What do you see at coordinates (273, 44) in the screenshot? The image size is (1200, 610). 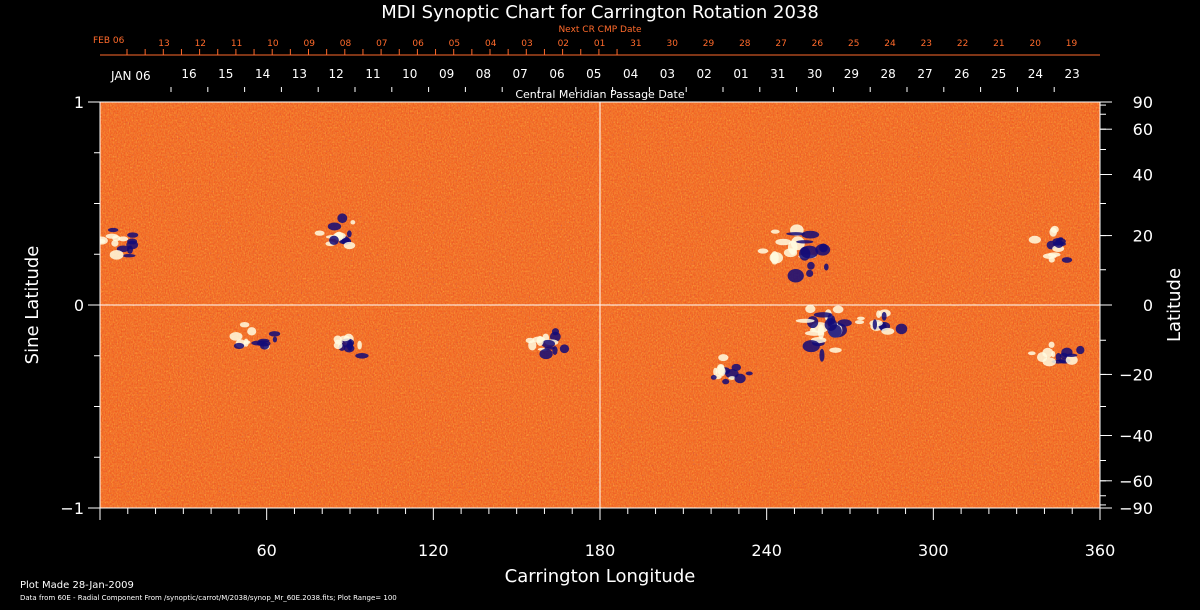 I see `next-cr-date-label: 10` at bounding box center [273, 44].